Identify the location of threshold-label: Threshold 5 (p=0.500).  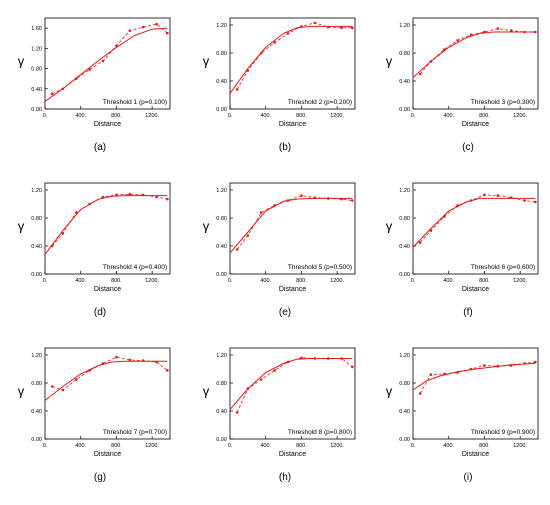
(320, 267).